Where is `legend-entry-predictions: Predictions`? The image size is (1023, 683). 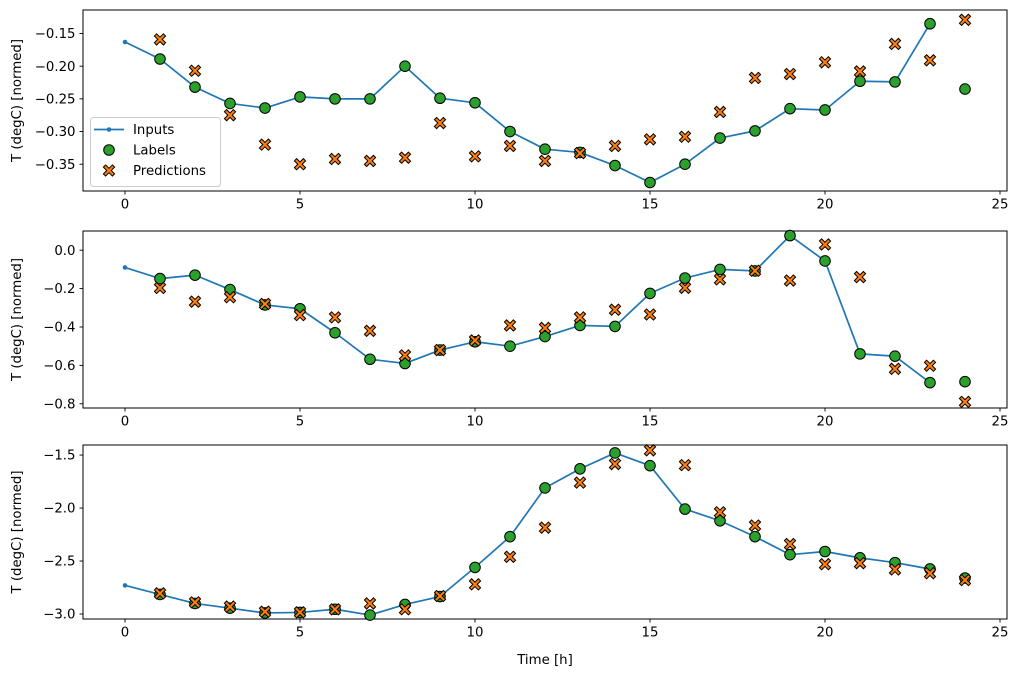
legend-entry-predictions: Predictions is located at coordinates (154, 171).